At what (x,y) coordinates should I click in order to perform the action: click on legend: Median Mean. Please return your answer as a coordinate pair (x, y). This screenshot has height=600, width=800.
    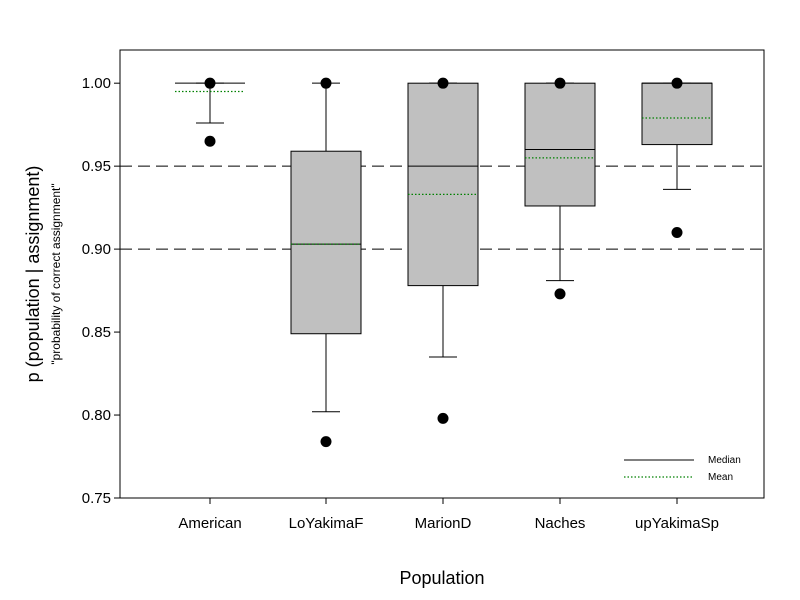
    Looking at the image, I should click on (682, 469).